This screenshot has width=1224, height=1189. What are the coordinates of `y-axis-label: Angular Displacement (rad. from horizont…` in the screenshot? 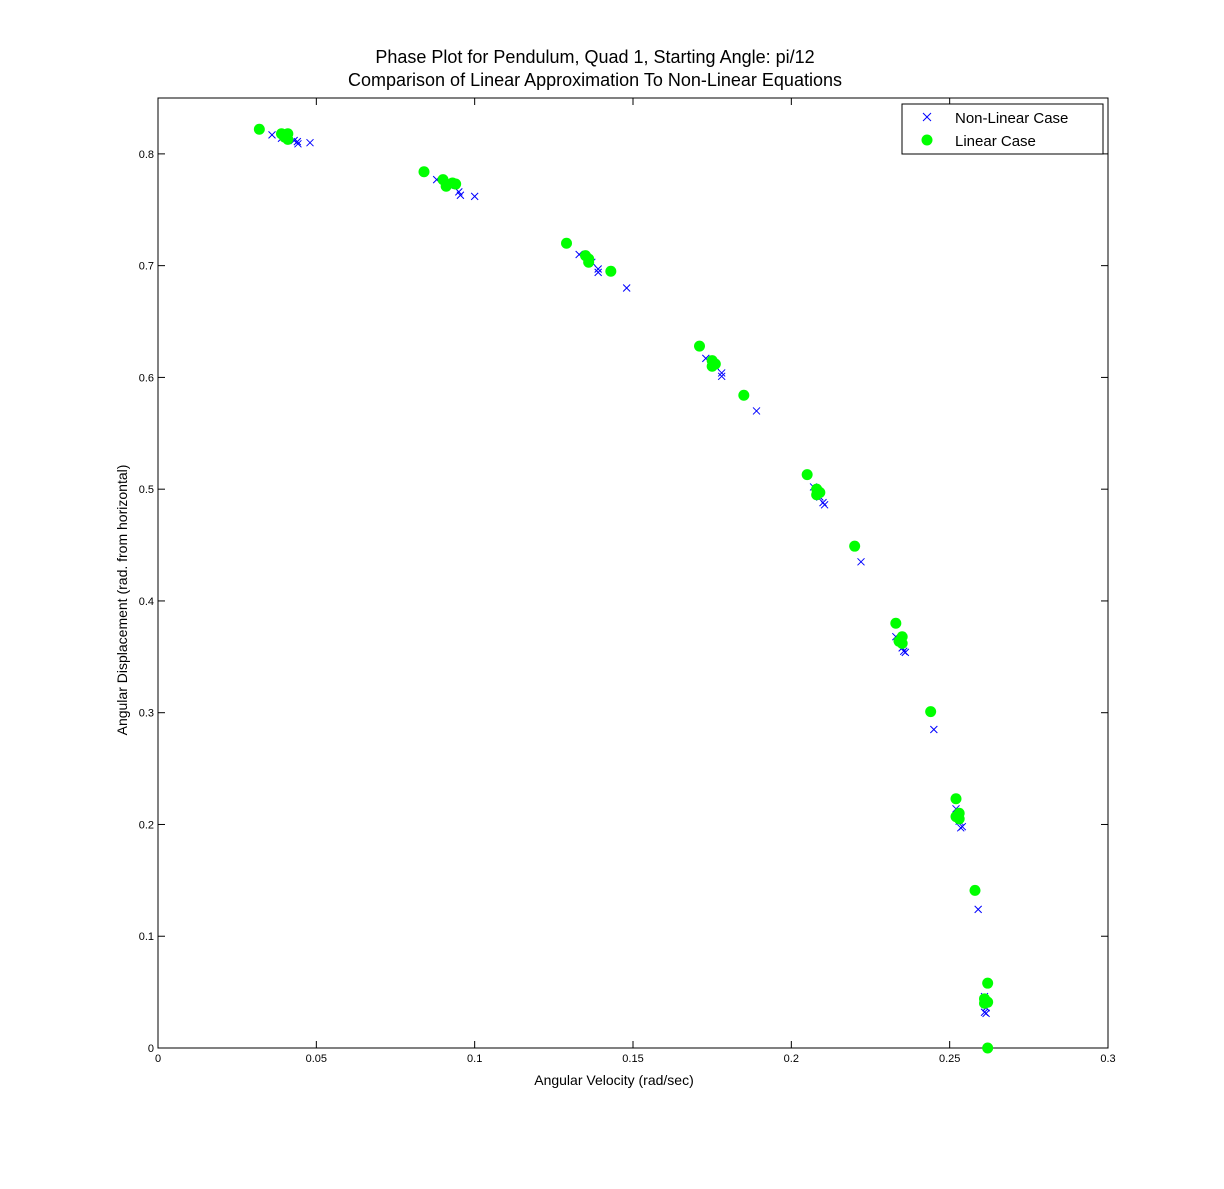 It's located at (122, 600).